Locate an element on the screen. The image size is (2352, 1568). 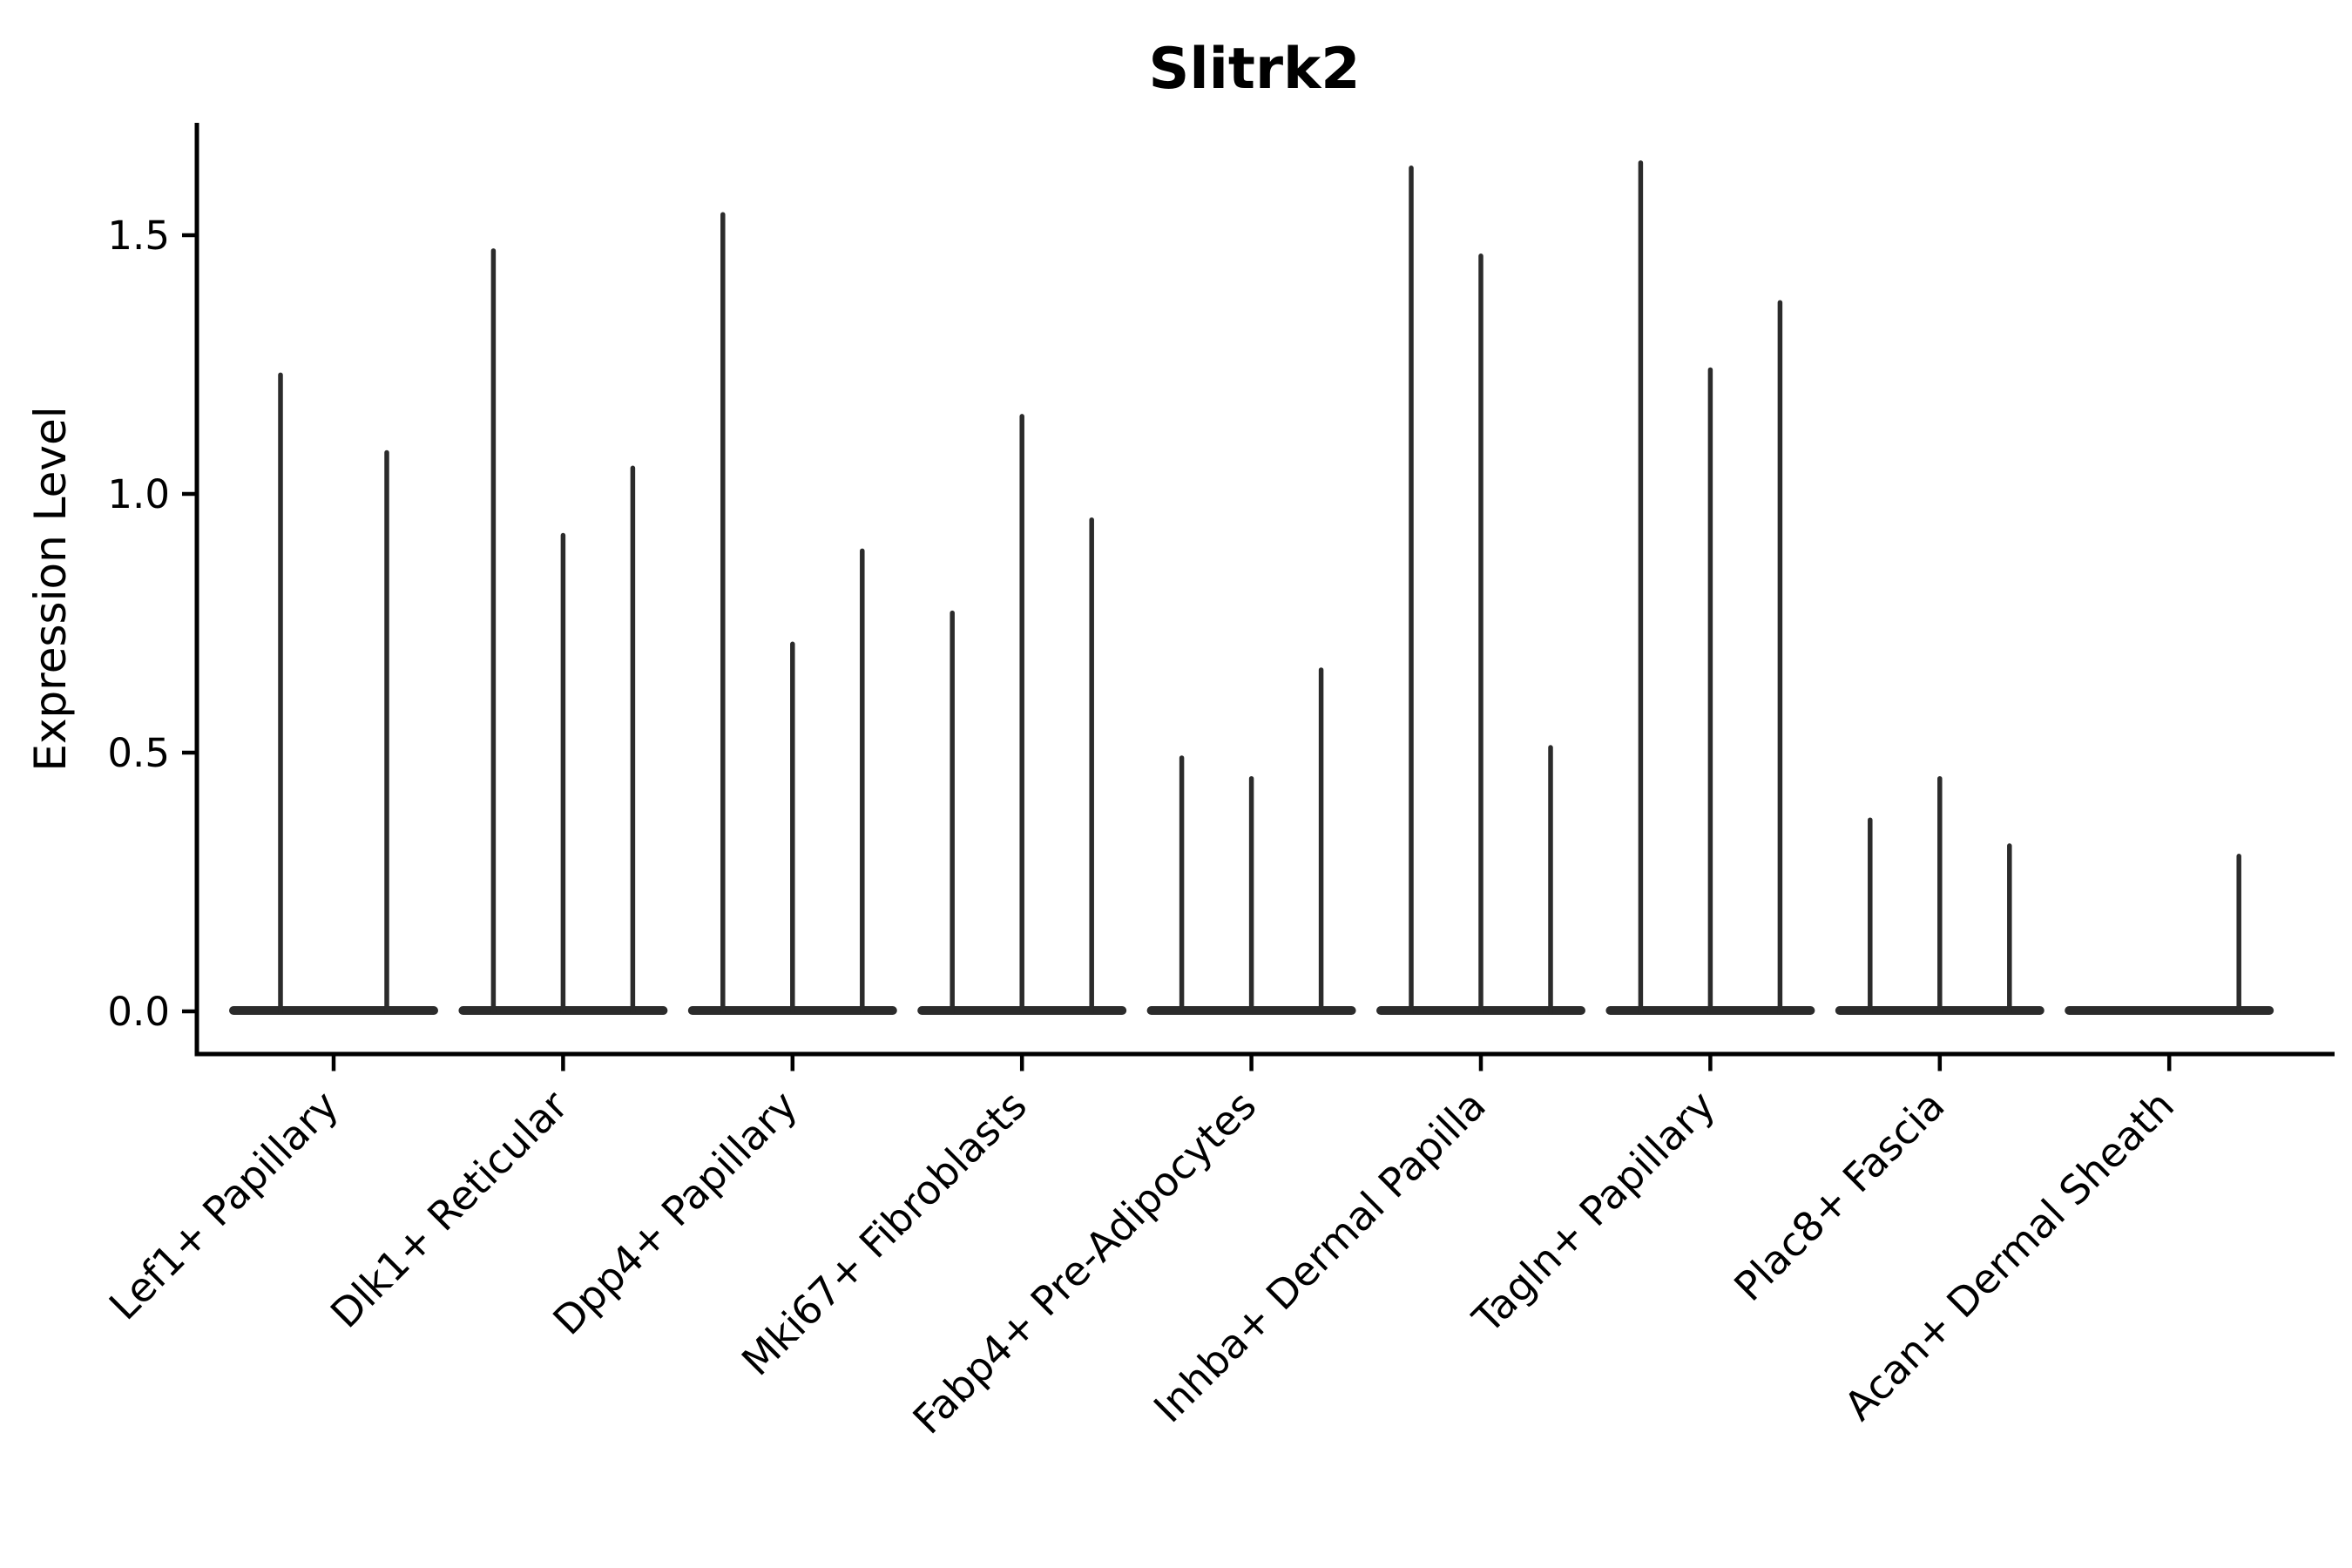
x-tick-label: Tagln+ Papillary is located at coordinates (1594, 1212).